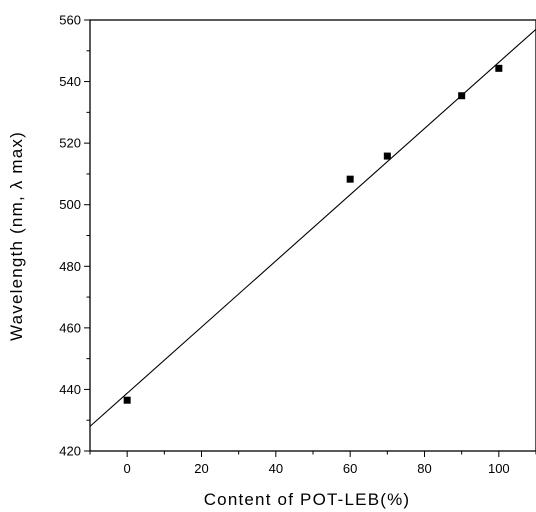 This screenshot has width=536, height=512. Describe the element at coordinates (70, 20) in the screenshot. I see `y-tick-label: 560` at that location.